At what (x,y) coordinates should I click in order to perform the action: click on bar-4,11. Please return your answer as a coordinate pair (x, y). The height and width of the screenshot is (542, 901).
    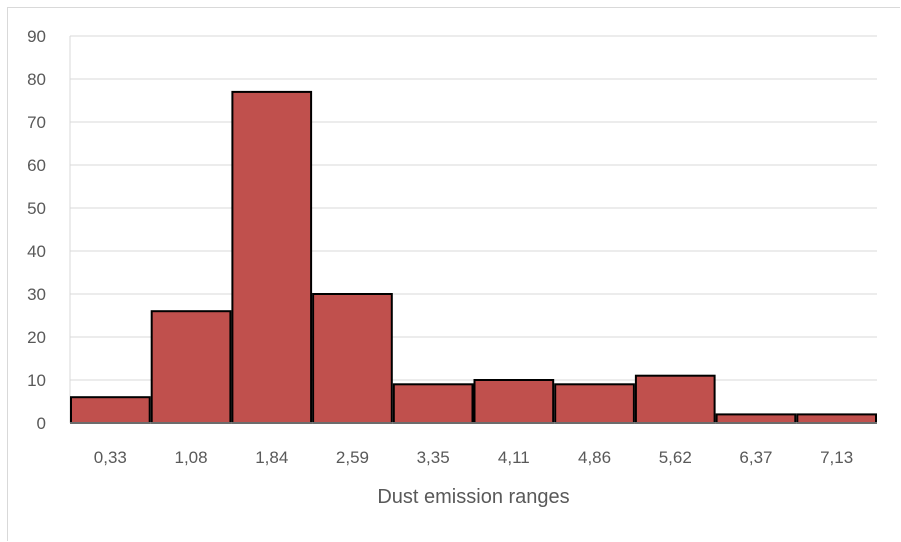
    Looking at the image, I should click on (514, 401).